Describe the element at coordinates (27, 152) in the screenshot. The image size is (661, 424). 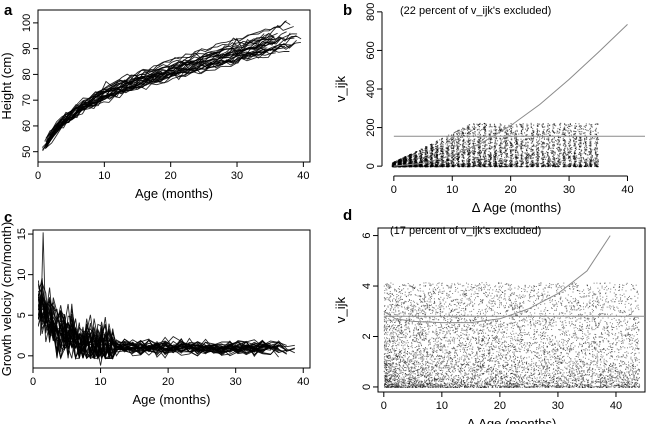
I see `y-tick-label: 50` at that location.